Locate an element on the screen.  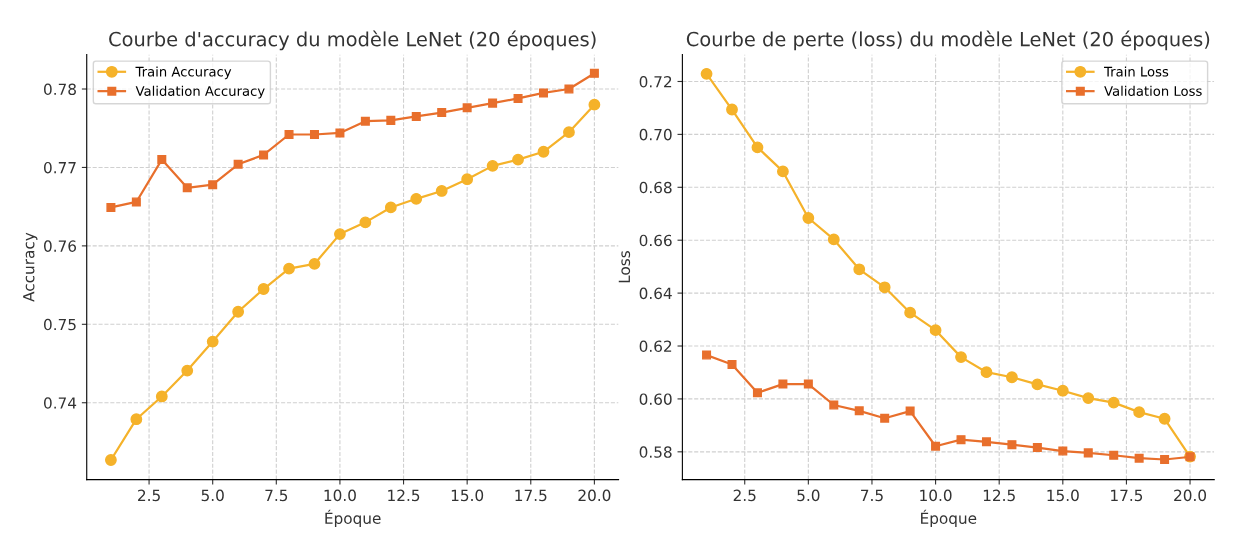
y-tick-label: 0.74 is located at coordinates (60, 403).